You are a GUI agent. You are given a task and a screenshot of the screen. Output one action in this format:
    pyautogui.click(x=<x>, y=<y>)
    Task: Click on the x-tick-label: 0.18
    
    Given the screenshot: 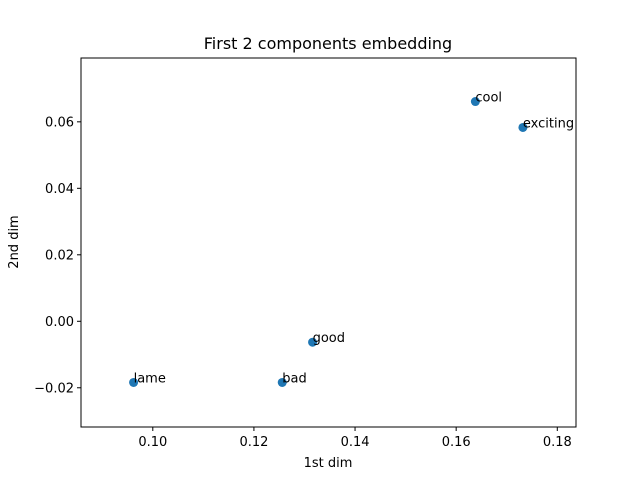 What is the action you would take?
    pyautogui.click(x=557, y=442)
    